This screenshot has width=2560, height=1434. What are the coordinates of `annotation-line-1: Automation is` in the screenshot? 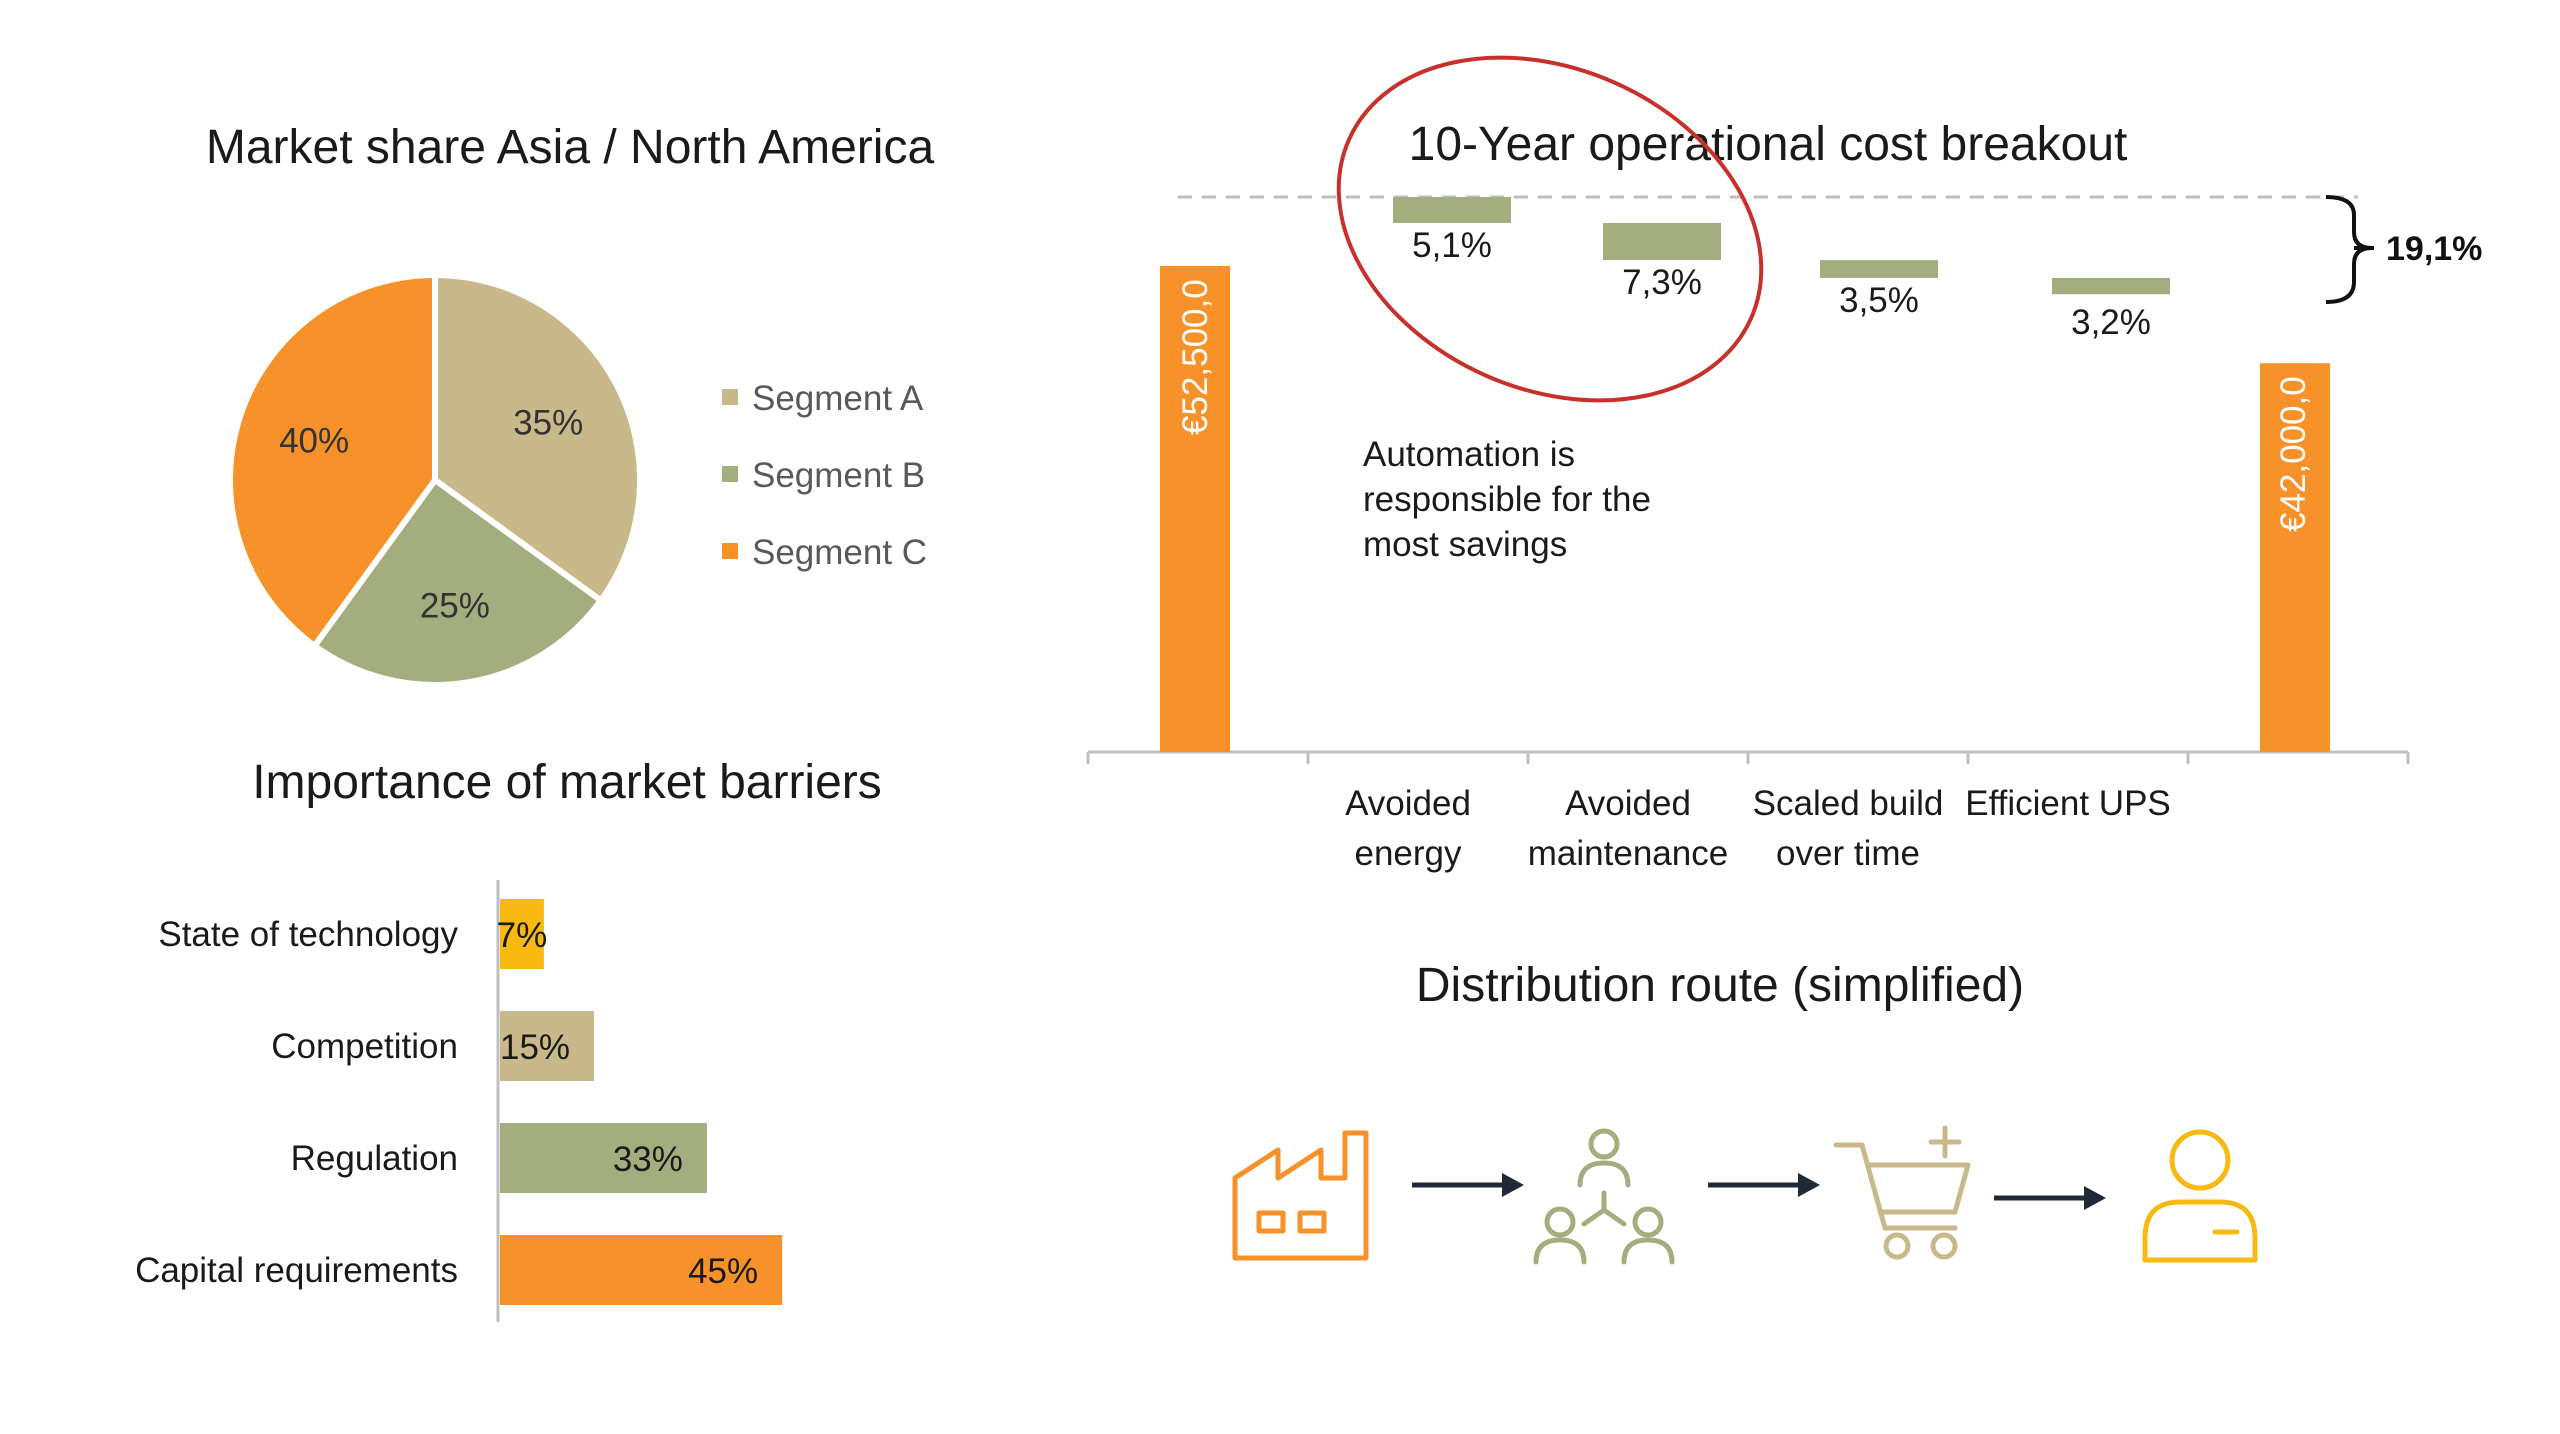 It's located at (1469, 454).